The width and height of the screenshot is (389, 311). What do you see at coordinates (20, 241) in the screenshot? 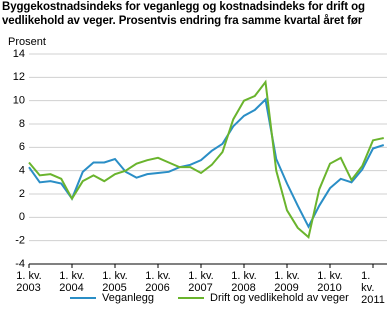
I see `y-tick-label: -2` at bounding box center [20, 241].